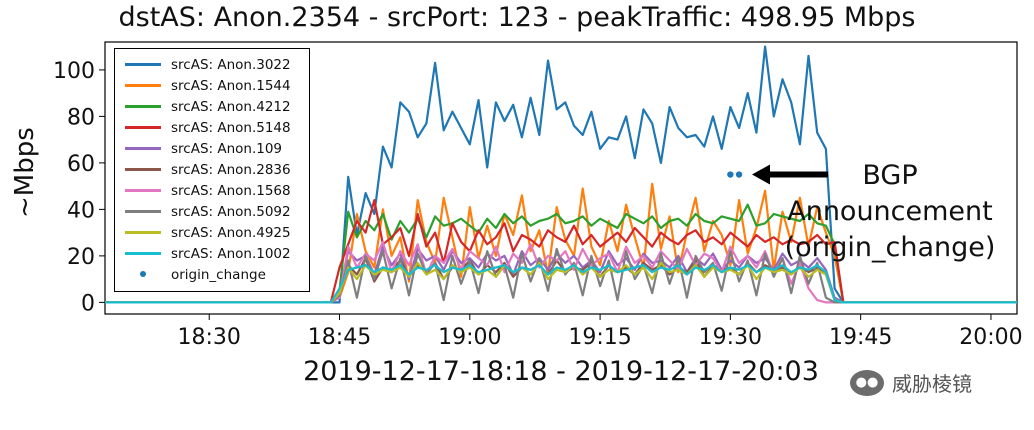  I want to click on x-tick-label: 19:15, so click(599, 337).